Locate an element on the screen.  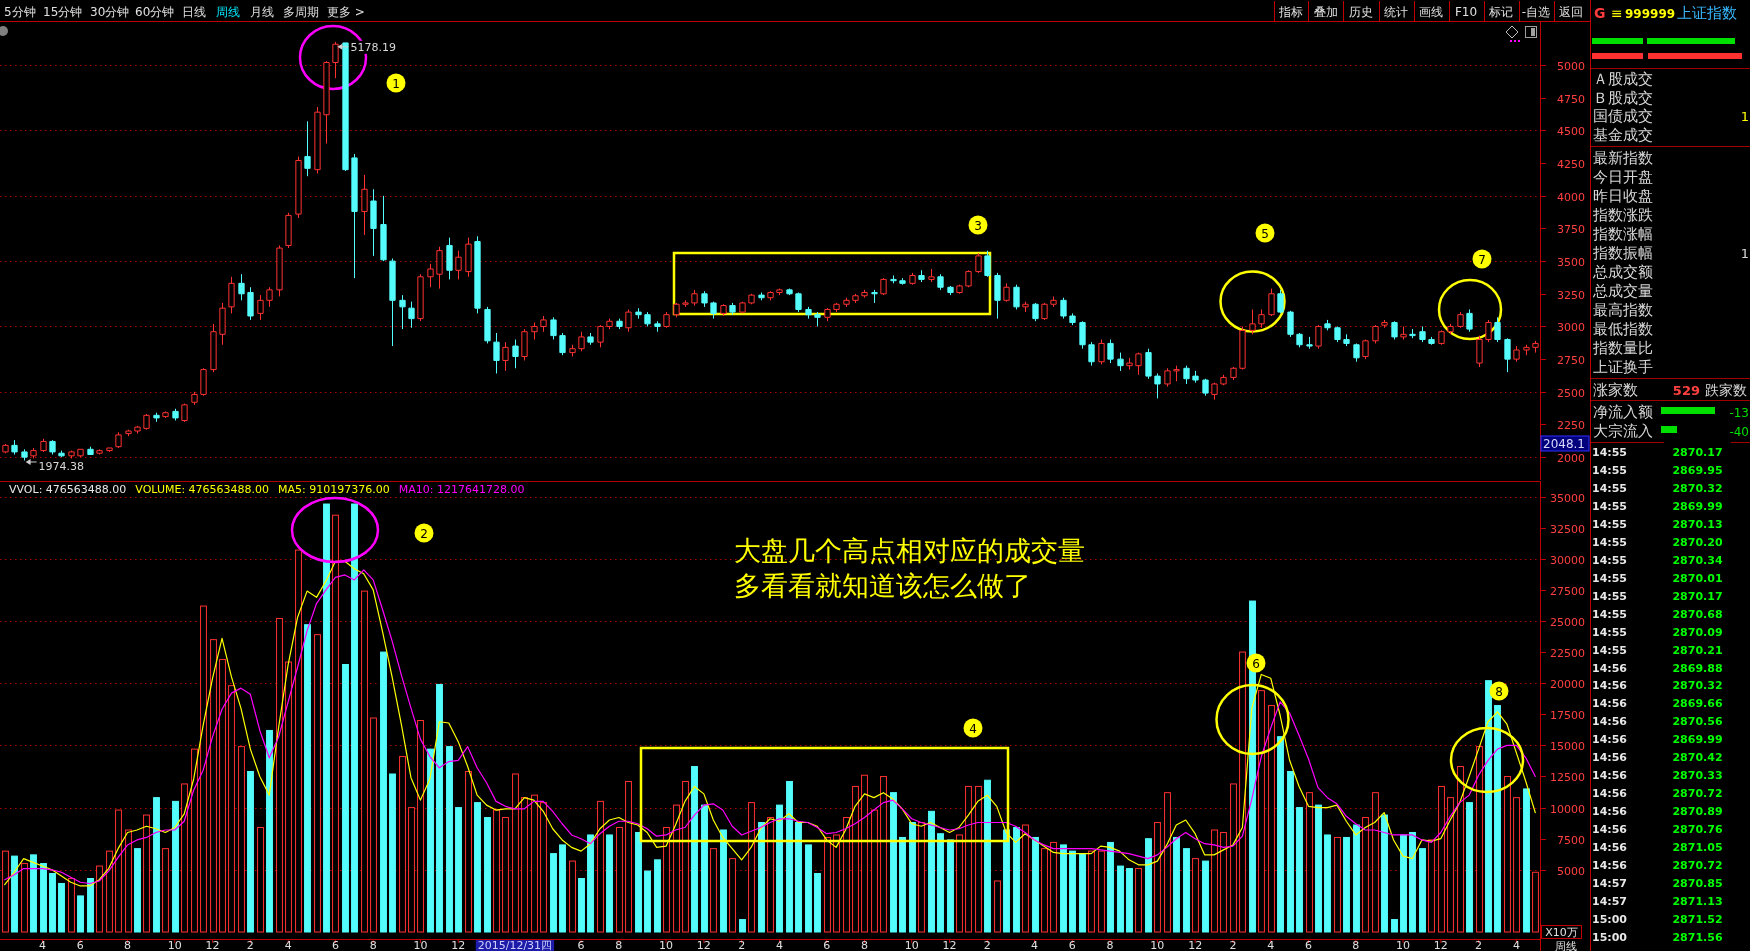
data-label: 2870.68 is located at coordinates (1697, 614).